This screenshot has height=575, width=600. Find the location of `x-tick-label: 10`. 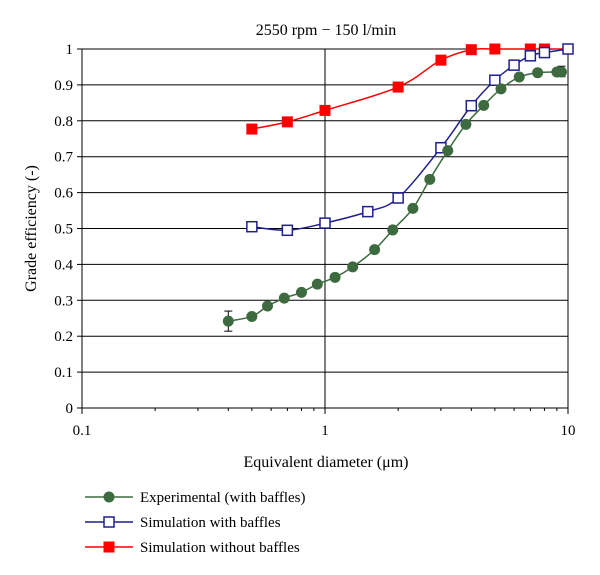

x-tick-label: 10 is located at coordinates (568, 431).